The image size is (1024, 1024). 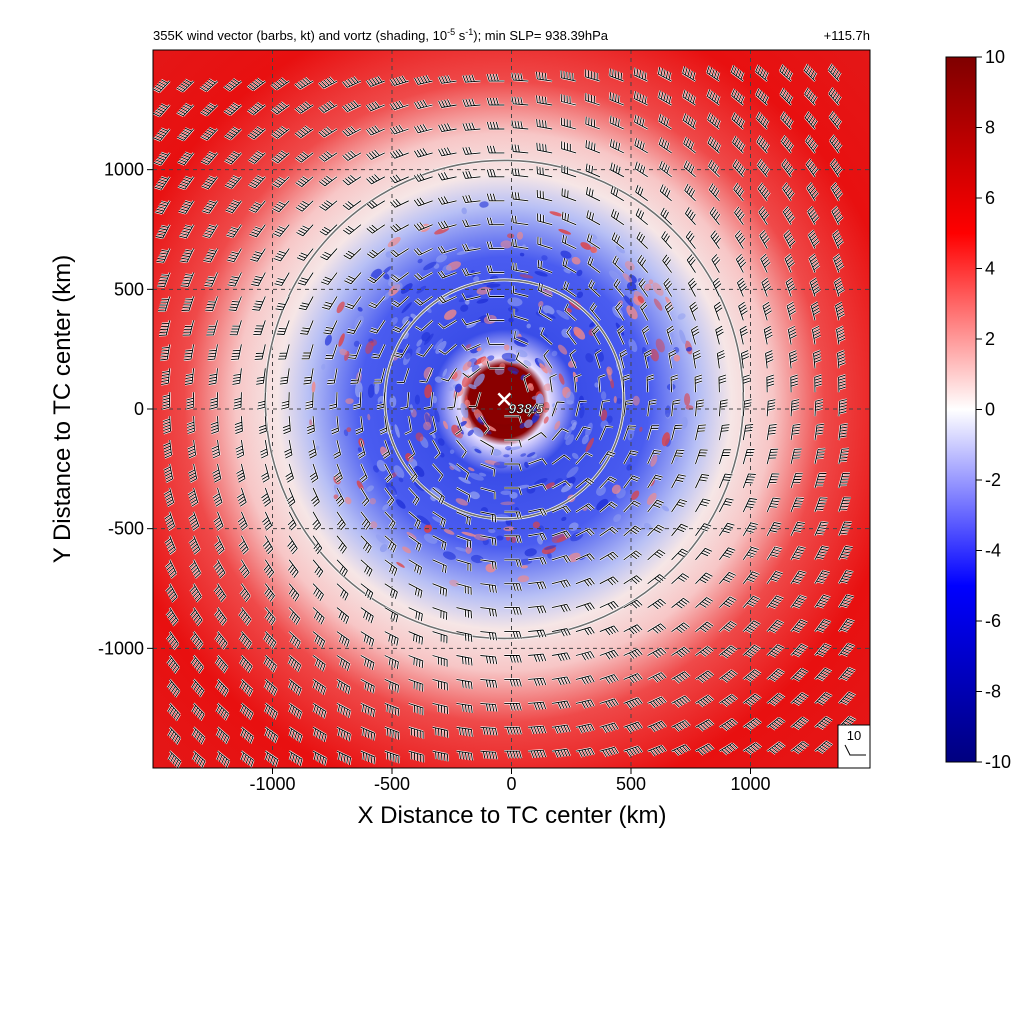 What do you see at coordinates (993, 551) in the screenshot?
I see `colorbar-tick-label: -4` at bounding box center [993, 551].